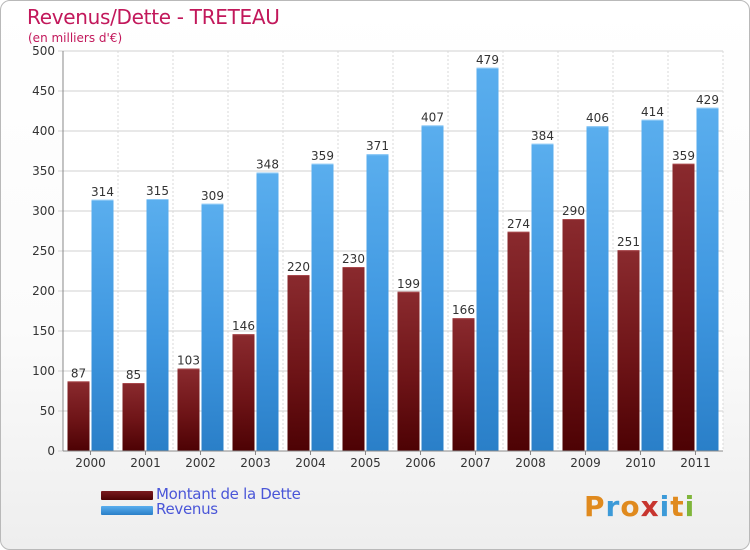 The height and width of the screenshot is (550, 750). Describe the element at coordinates (353, 259) in the screenshot. I see `debt-bar-value-label: 230` at that location.